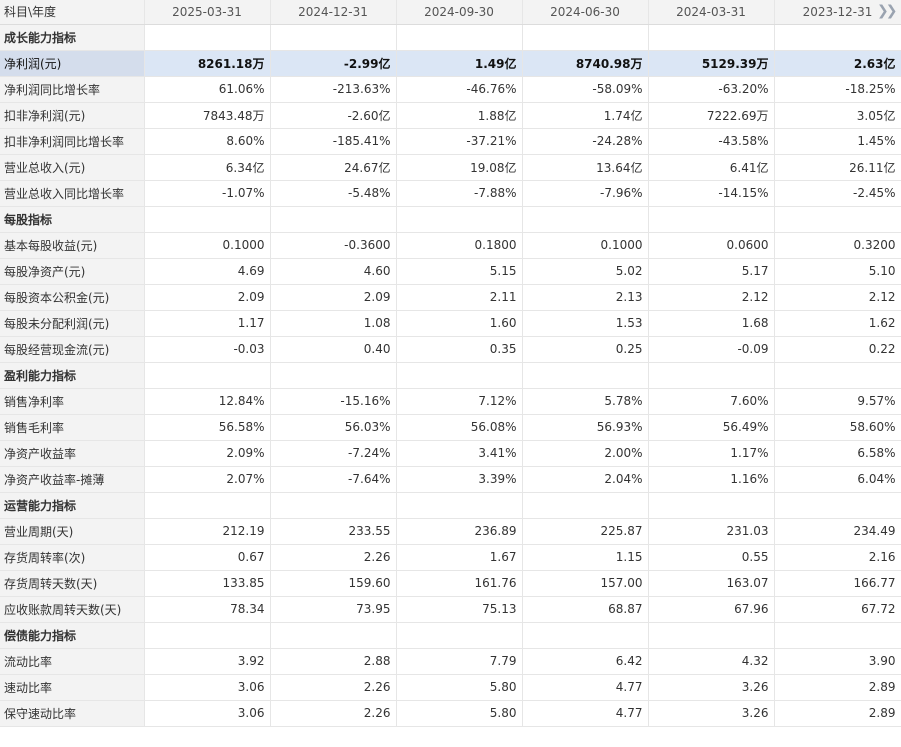  Describe the element at coordinates (72, 115) in the screenshot. I see `row-label: 扣非净利润(元)` at that location.